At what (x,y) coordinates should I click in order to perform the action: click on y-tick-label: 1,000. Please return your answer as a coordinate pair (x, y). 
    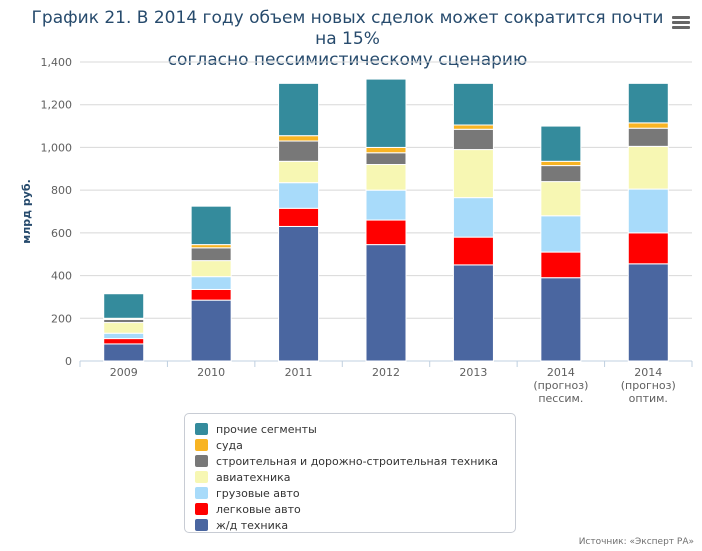
    Looking at the image, I should click on (57, 147).